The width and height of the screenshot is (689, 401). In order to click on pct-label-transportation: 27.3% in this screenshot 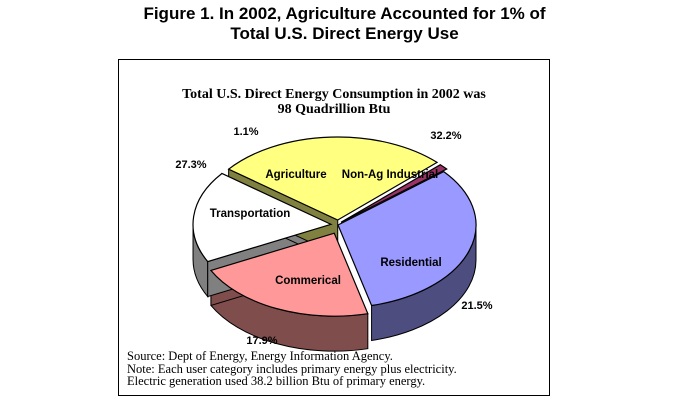, I will do `click(190, 165)`.